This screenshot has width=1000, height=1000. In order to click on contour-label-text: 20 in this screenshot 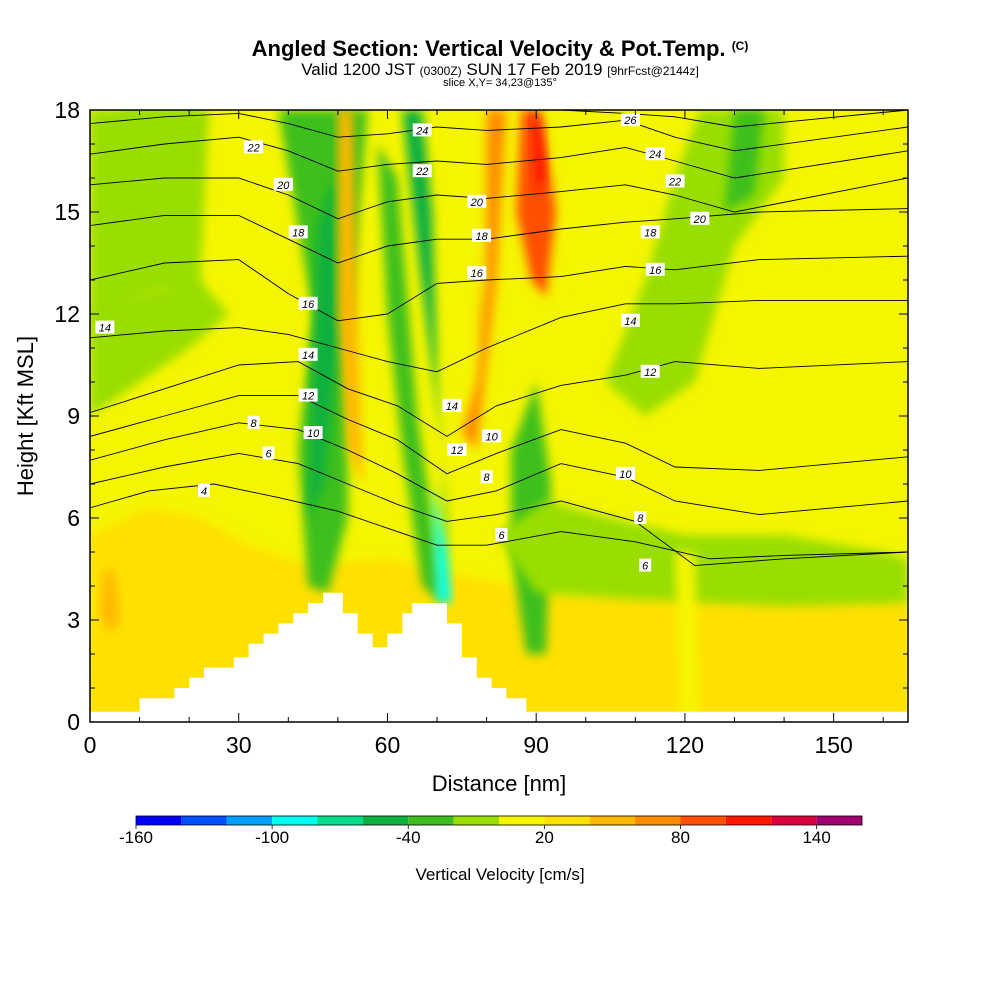, I will do `click(477, 203)`.